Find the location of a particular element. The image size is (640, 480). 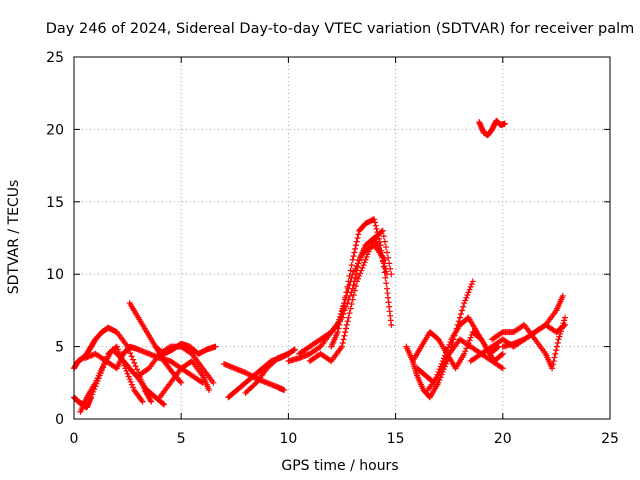

x-tick-label: 15 is located at coordinates (396, 439).